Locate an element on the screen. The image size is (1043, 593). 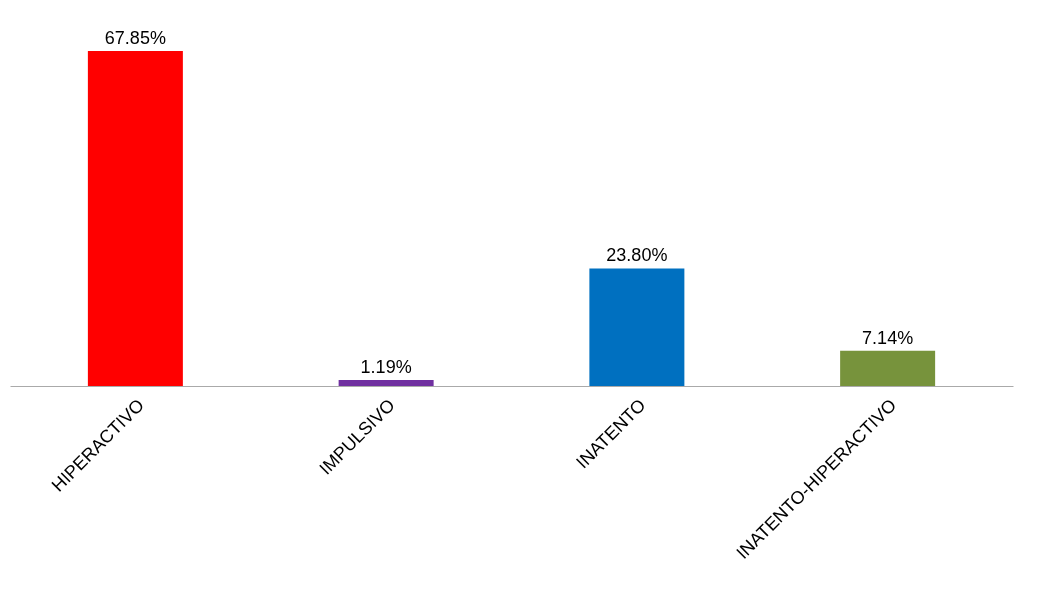
data-label: 1.19% is located at coordinates (386, 367).